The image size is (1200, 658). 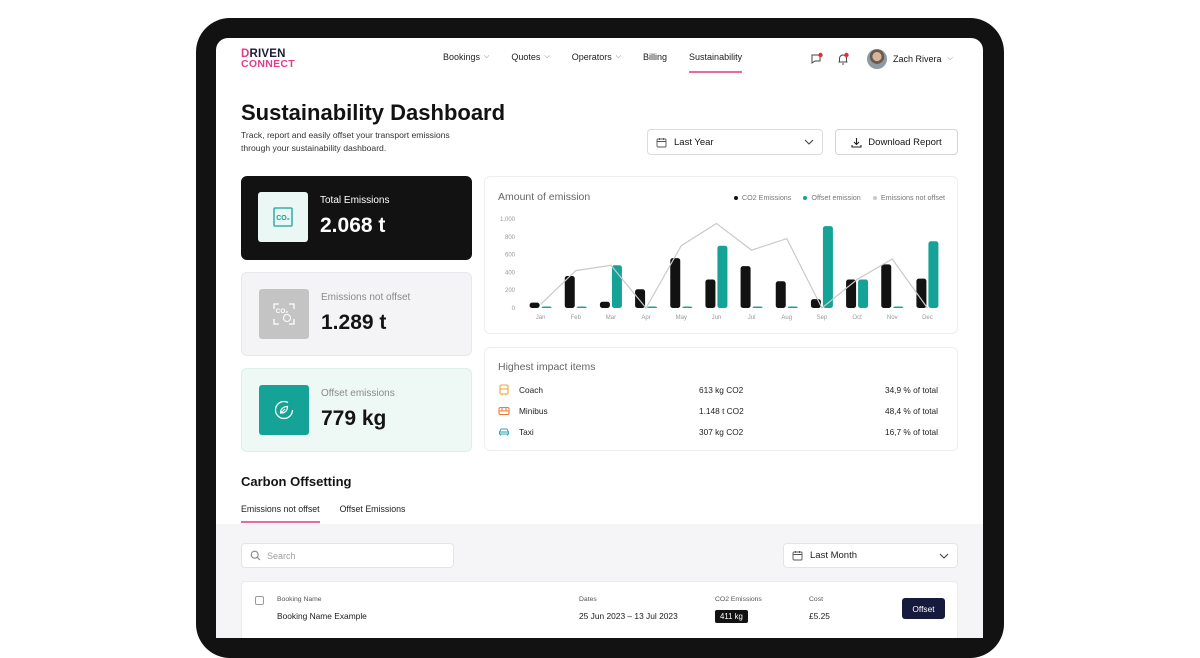 I want to click on booking-cost: £5.25, so click(x=819, y=616).